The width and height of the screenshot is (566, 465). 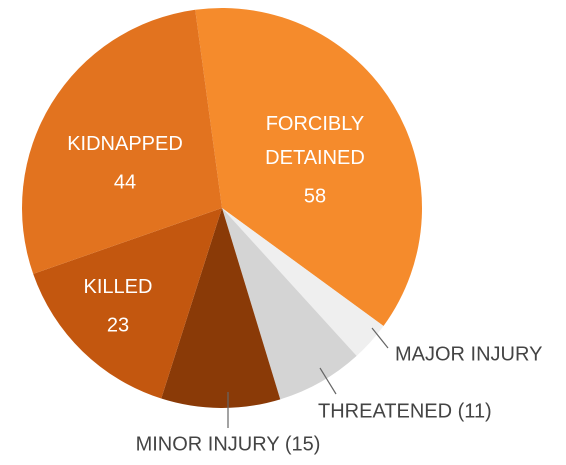 What do you see at coordinates (228, 444) in the screenshot?
I see `slice-label: MINOR INJURY (15)` at bounding box center [228, 444].